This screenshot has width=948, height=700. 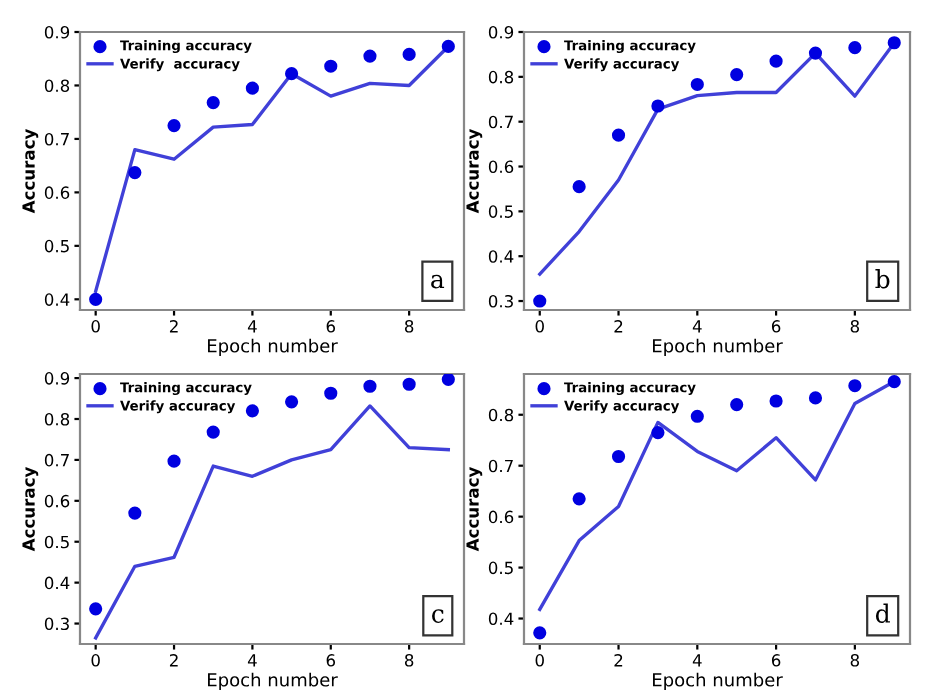 I want to click on annotation: c, so click(x=438, y=616).